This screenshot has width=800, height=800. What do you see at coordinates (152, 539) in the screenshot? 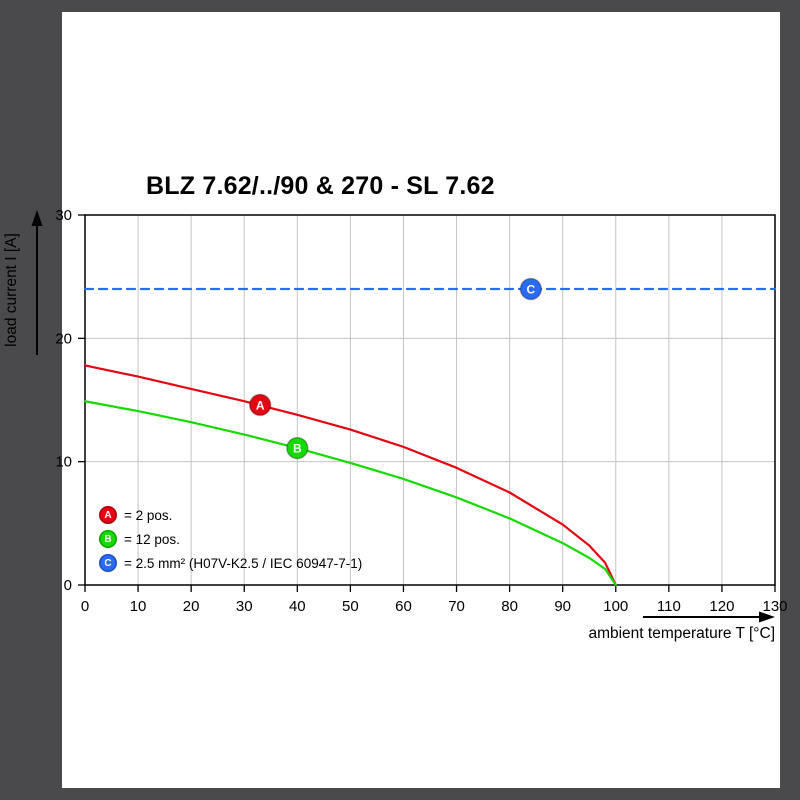
I see `legend-label-b: = 12 pos.` at bounding box center [152, 539].